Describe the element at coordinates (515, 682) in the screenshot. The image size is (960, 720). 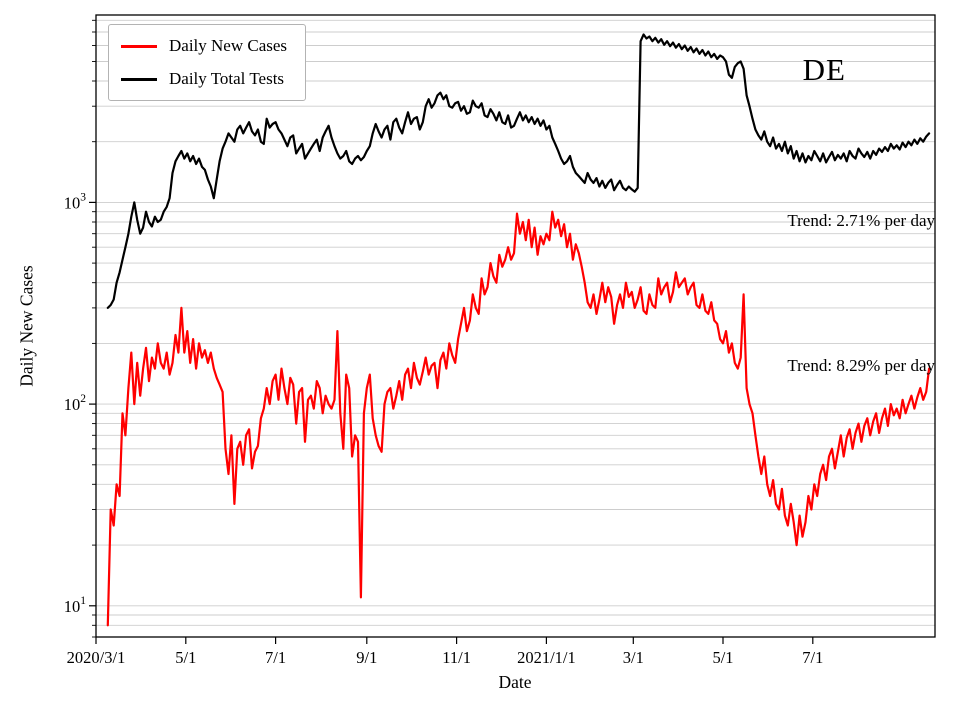
I see `x-axis-label: Date` at that location.